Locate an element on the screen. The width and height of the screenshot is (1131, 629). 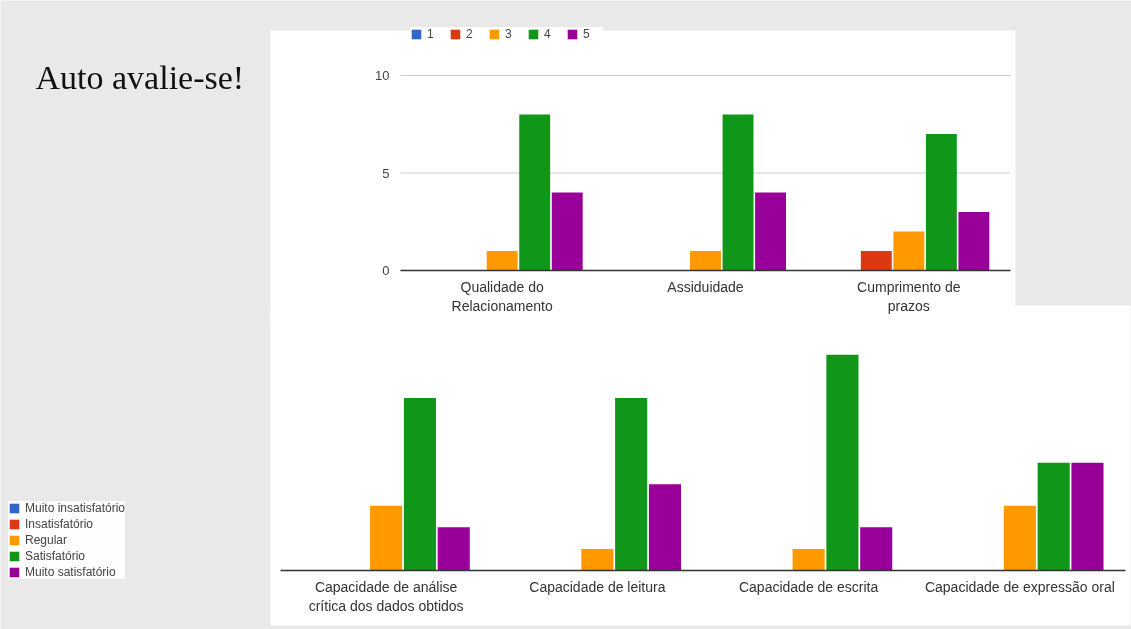
x-tick-label: Capacidade de expressão oral is located at coordinates (1019, 586).